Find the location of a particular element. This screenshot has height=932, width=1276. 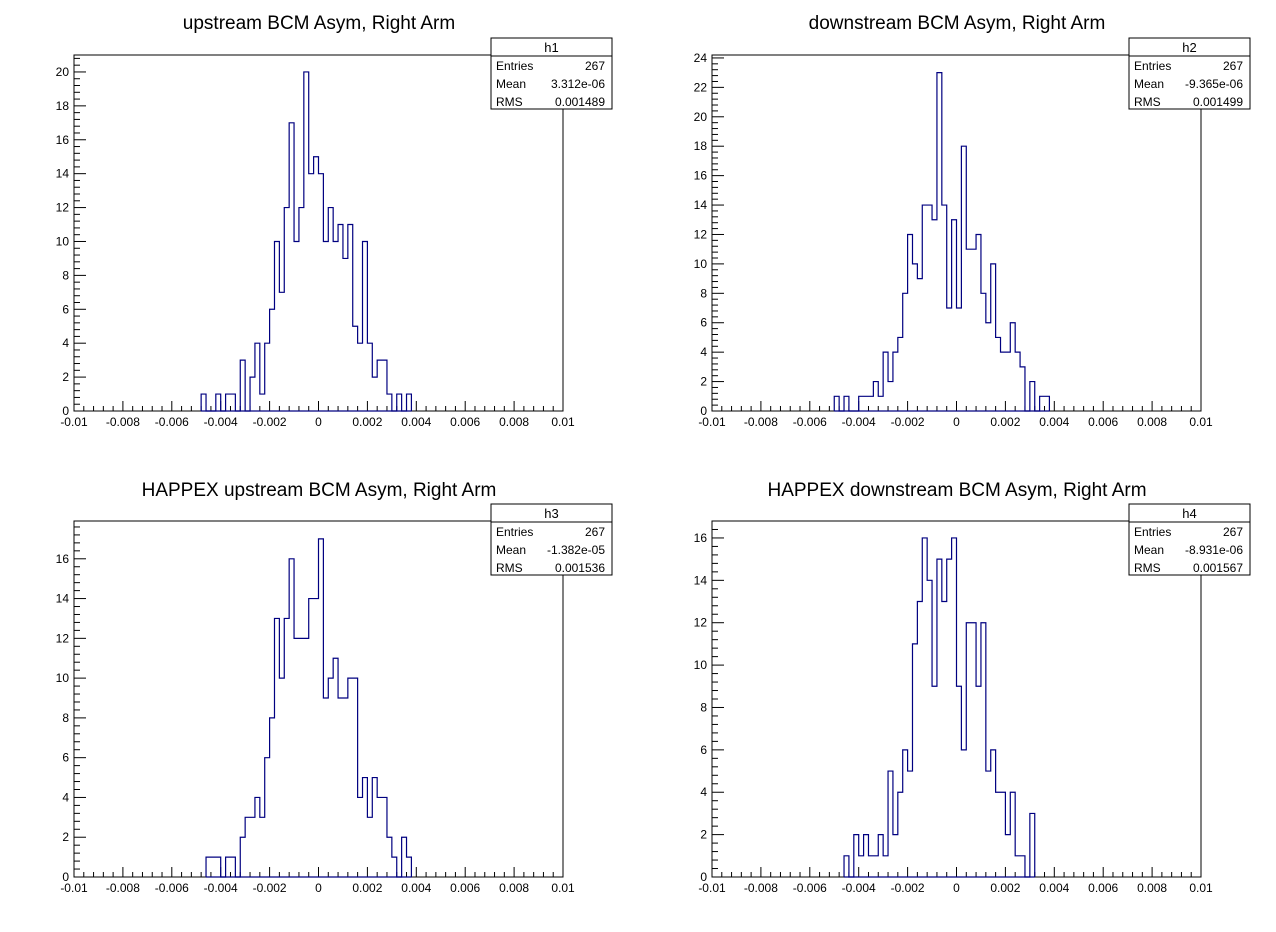

stats-hist-name: h2 is located at coordinates (1189, 47).